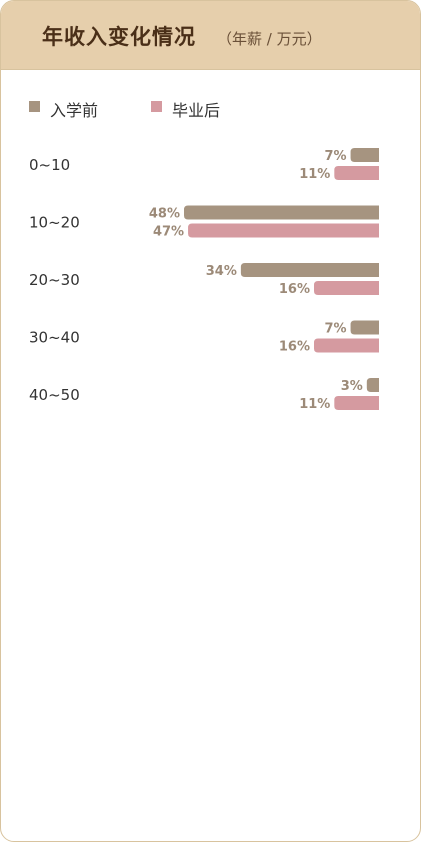 The height and width of the screenshot is (842, 421). What do you see at coordinates (54, 395) in the screenshot?
I see `category-label: 40~50` at bounding box center [54, 395].